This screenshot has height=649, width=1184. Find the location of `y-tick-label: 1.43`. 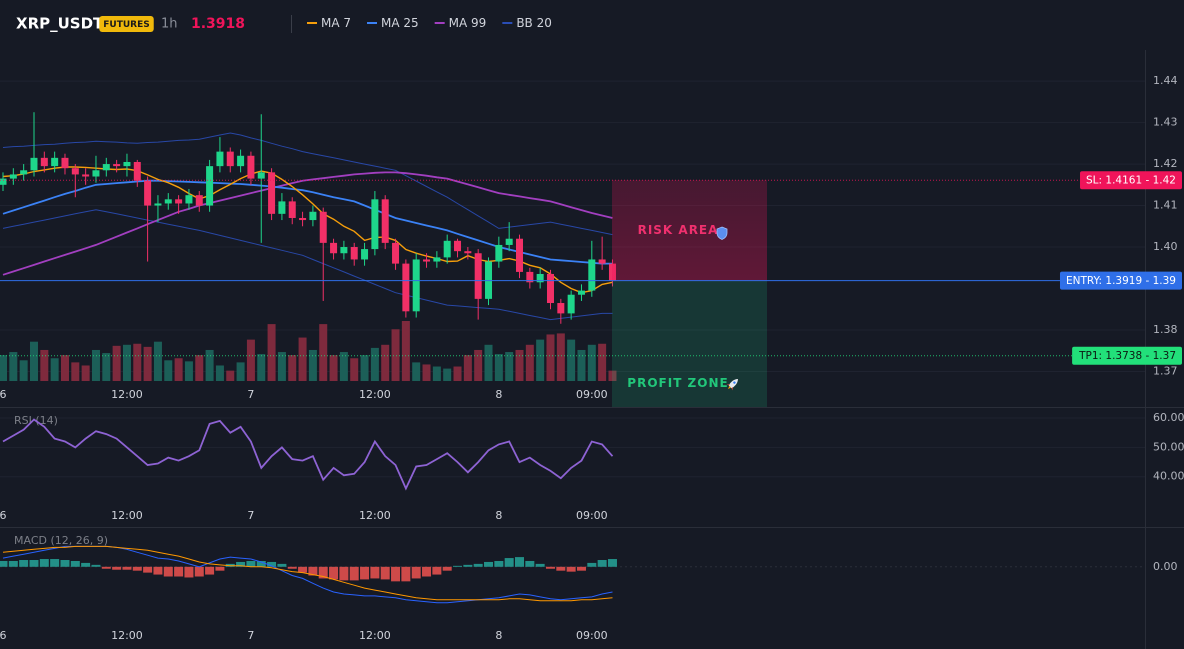

y-tick-label: 1.43 is located at coordinates (1165, 122).